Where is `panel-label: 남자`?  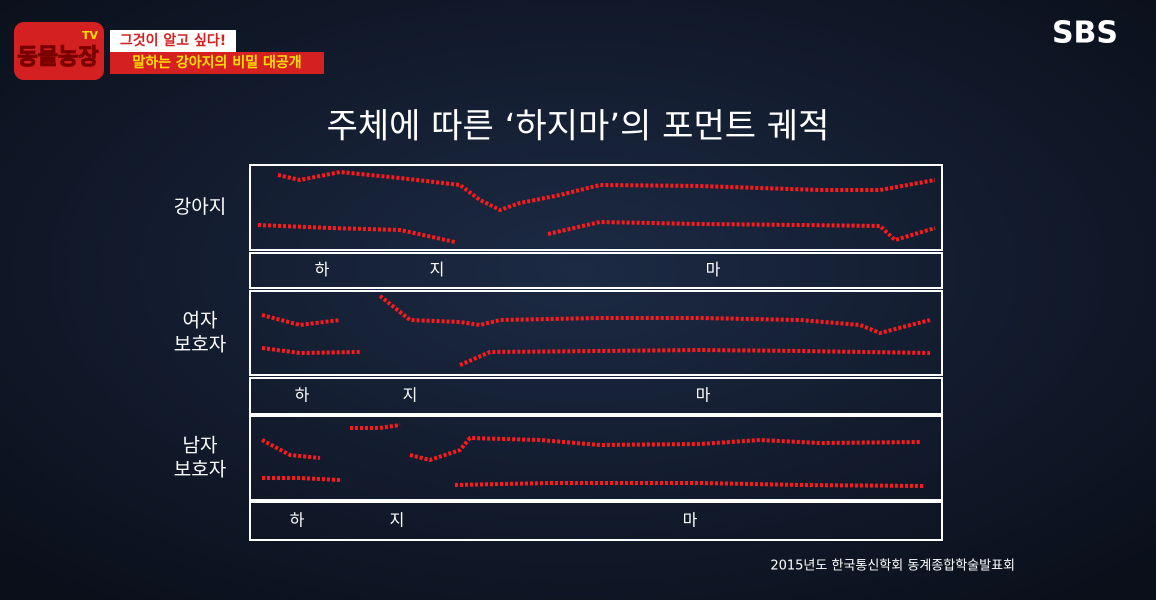 panel-label: 남자 is located at coordinates (200, 446).